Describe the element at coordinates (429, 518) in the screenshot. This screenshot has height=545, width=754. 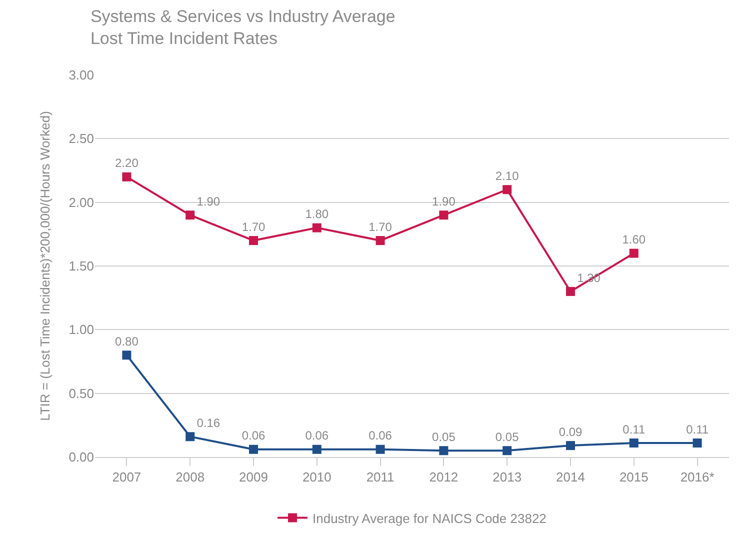
I see `legend-label: Industry Average for NAICS Code 23822` at that location.